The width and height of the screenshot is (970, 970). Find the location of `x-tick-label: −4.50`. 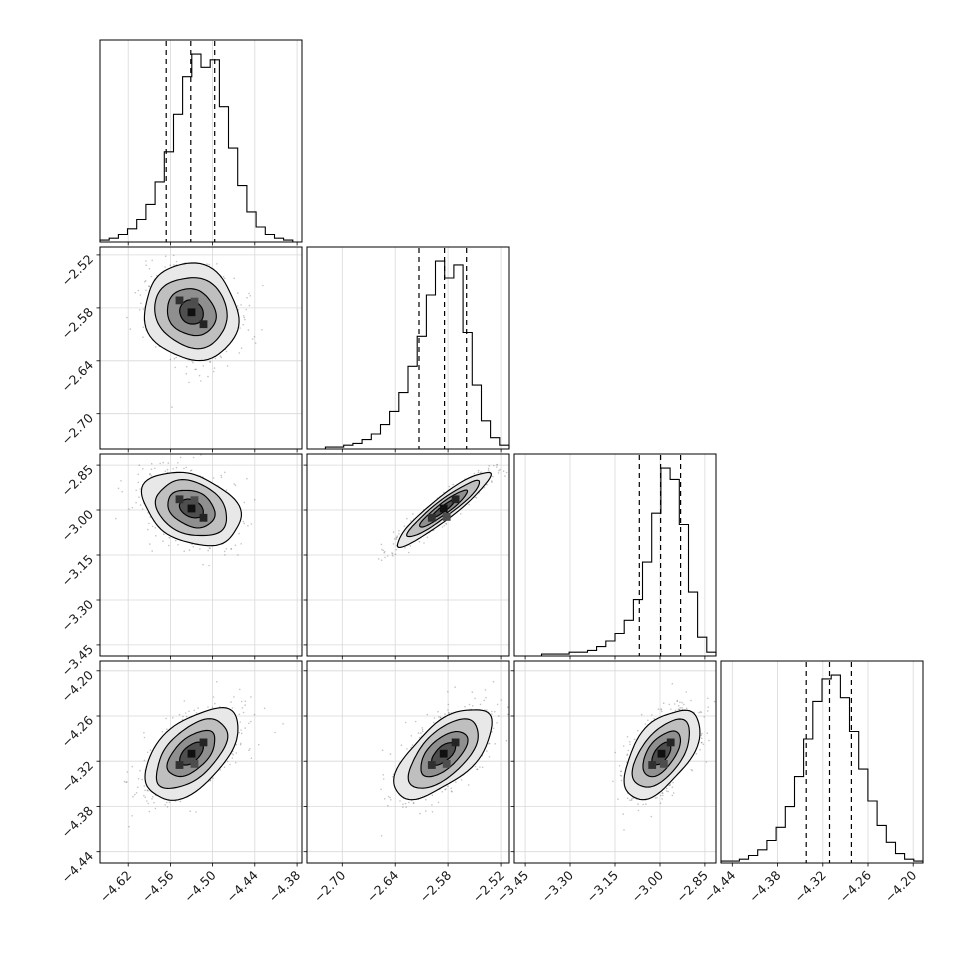

x-tick-label: −4.50 is located at coordinates (200, 886).